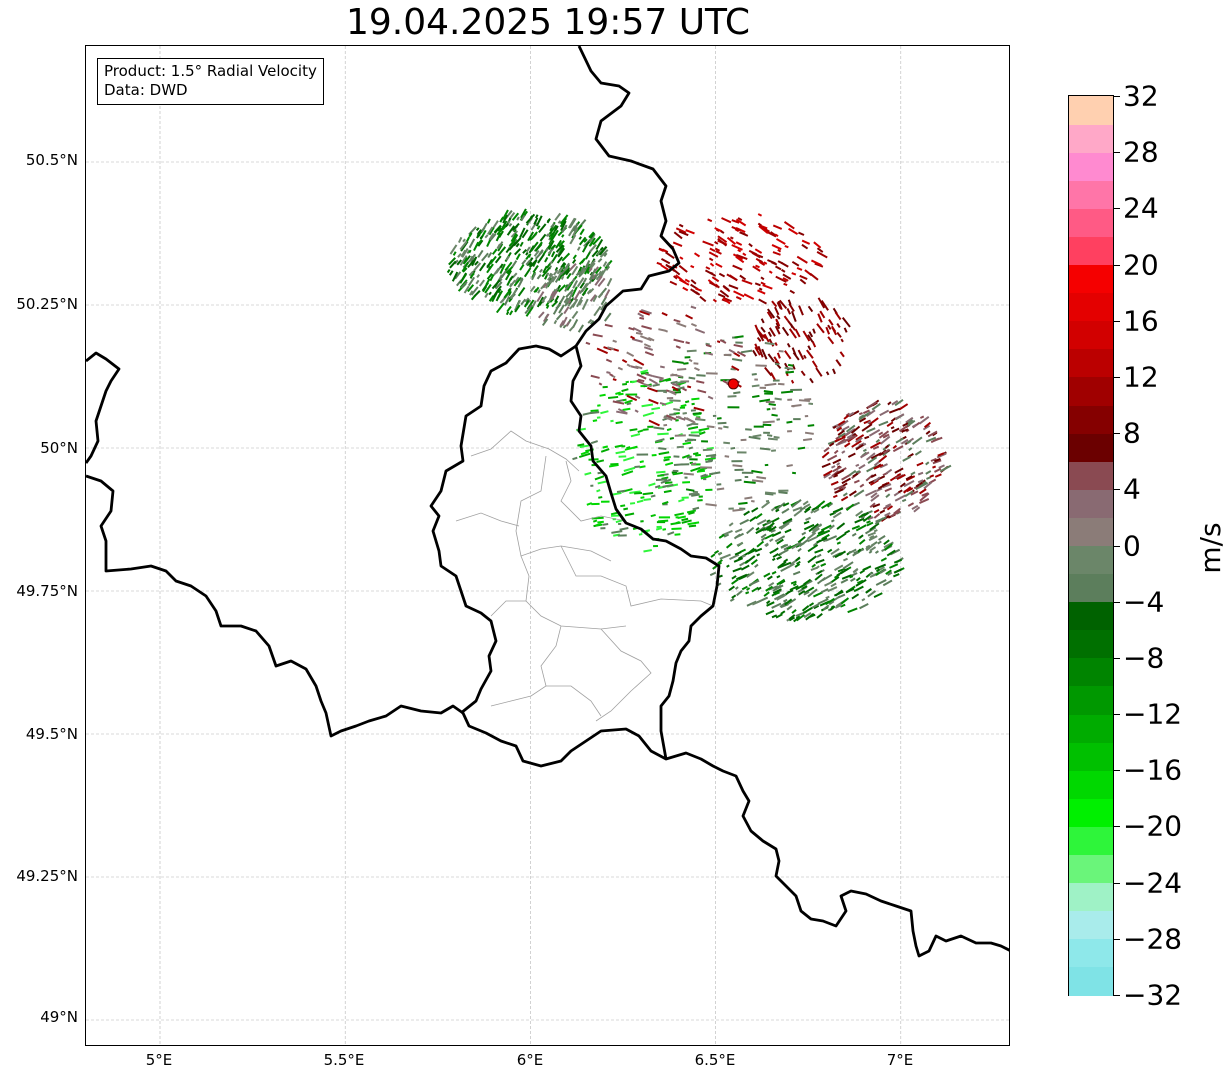 The width and height of the screenshot is (1225, 1081). I want to click on lux-district-line, so click(574, 701).